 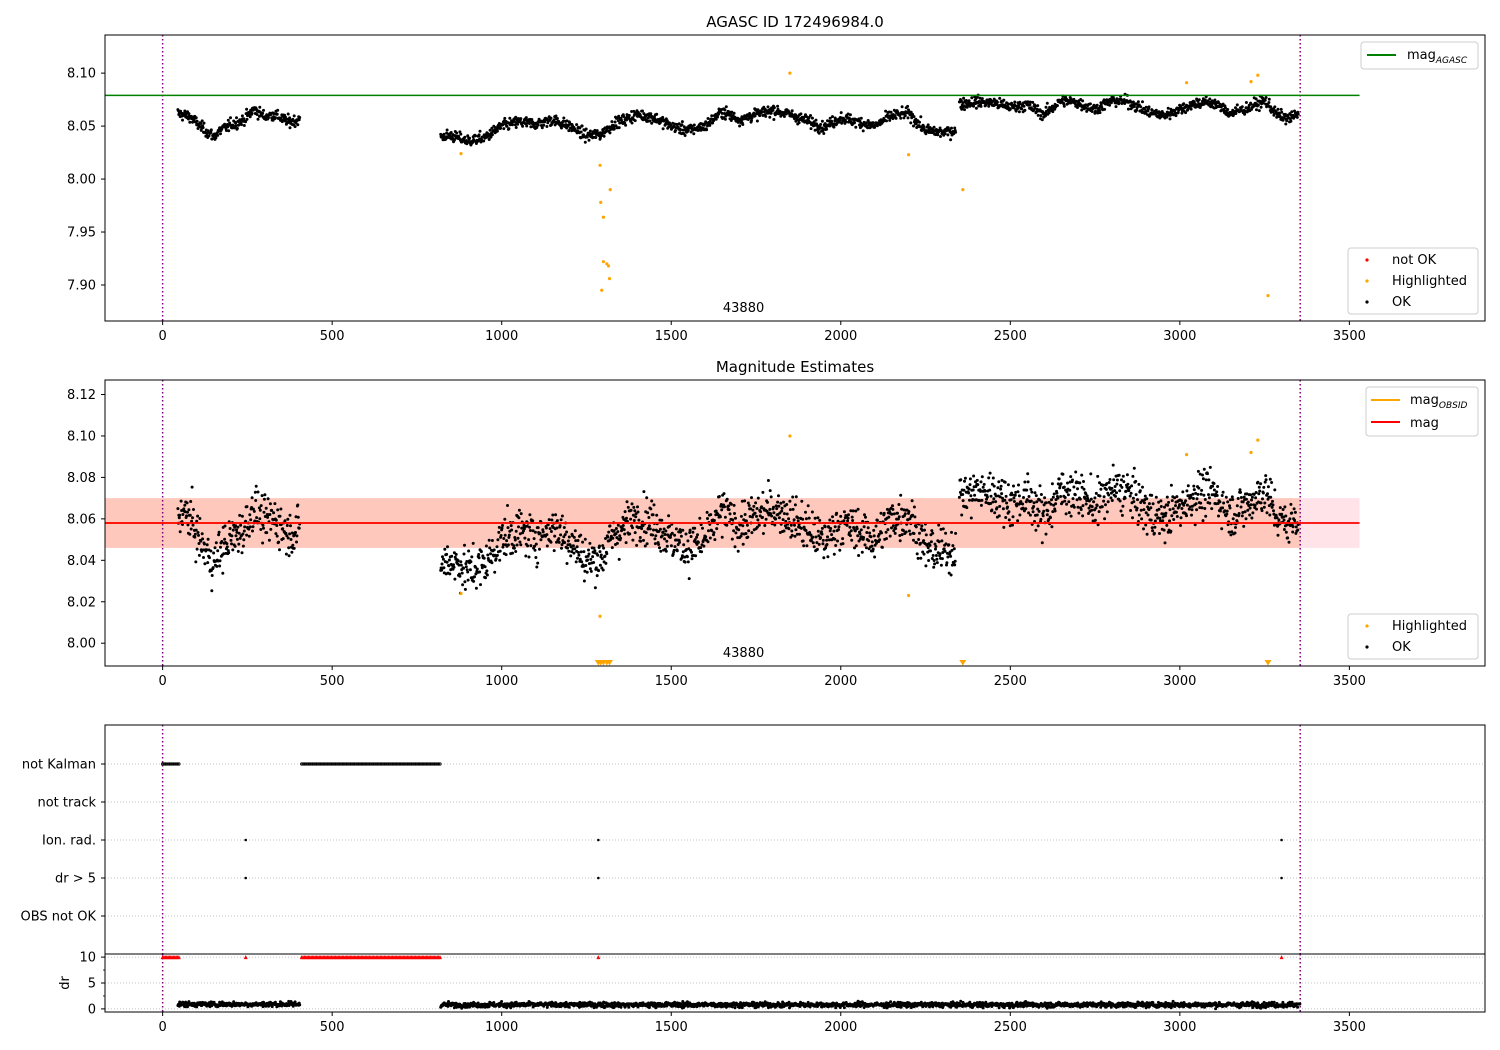 What do you see at coordinates (81, 127) in the screenshot?
I see `y-tick-label: 8.05` at bounding box center [81, 127].